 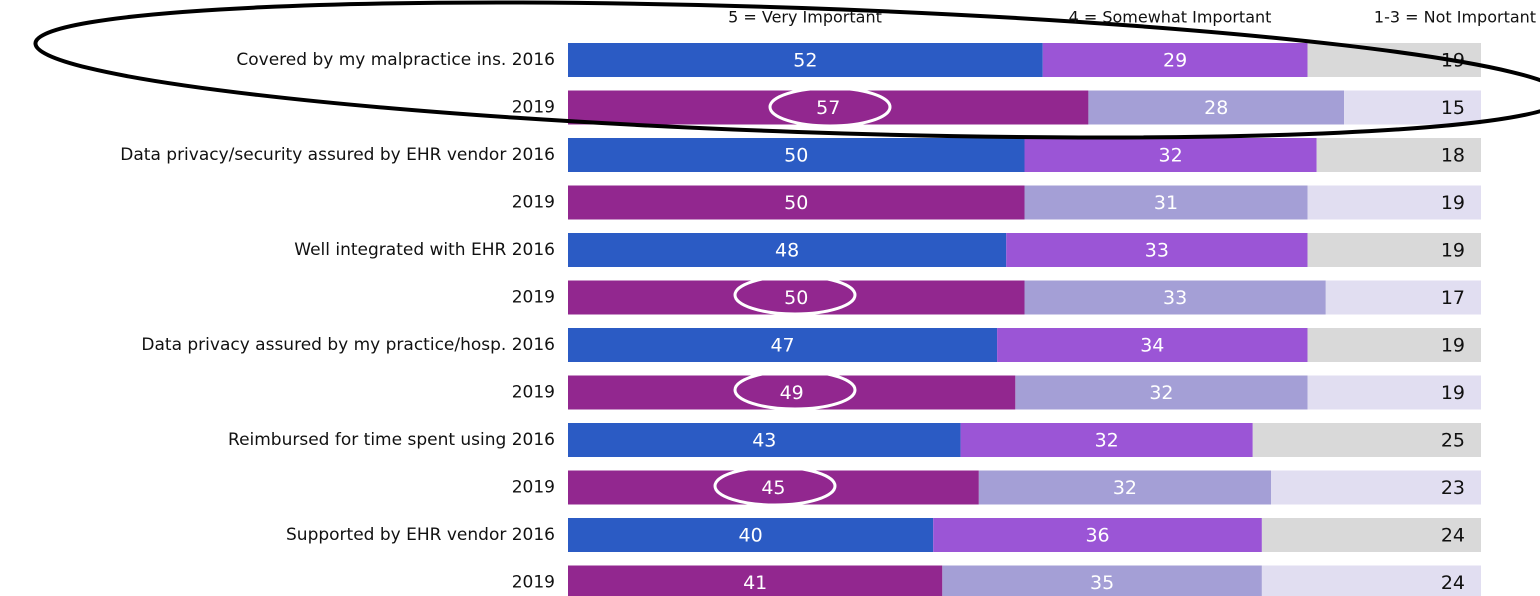 What do you see at coordinates (1453, 298) in the screenshot?
I see `value-label: 17` at bounding box center [1453, 298].